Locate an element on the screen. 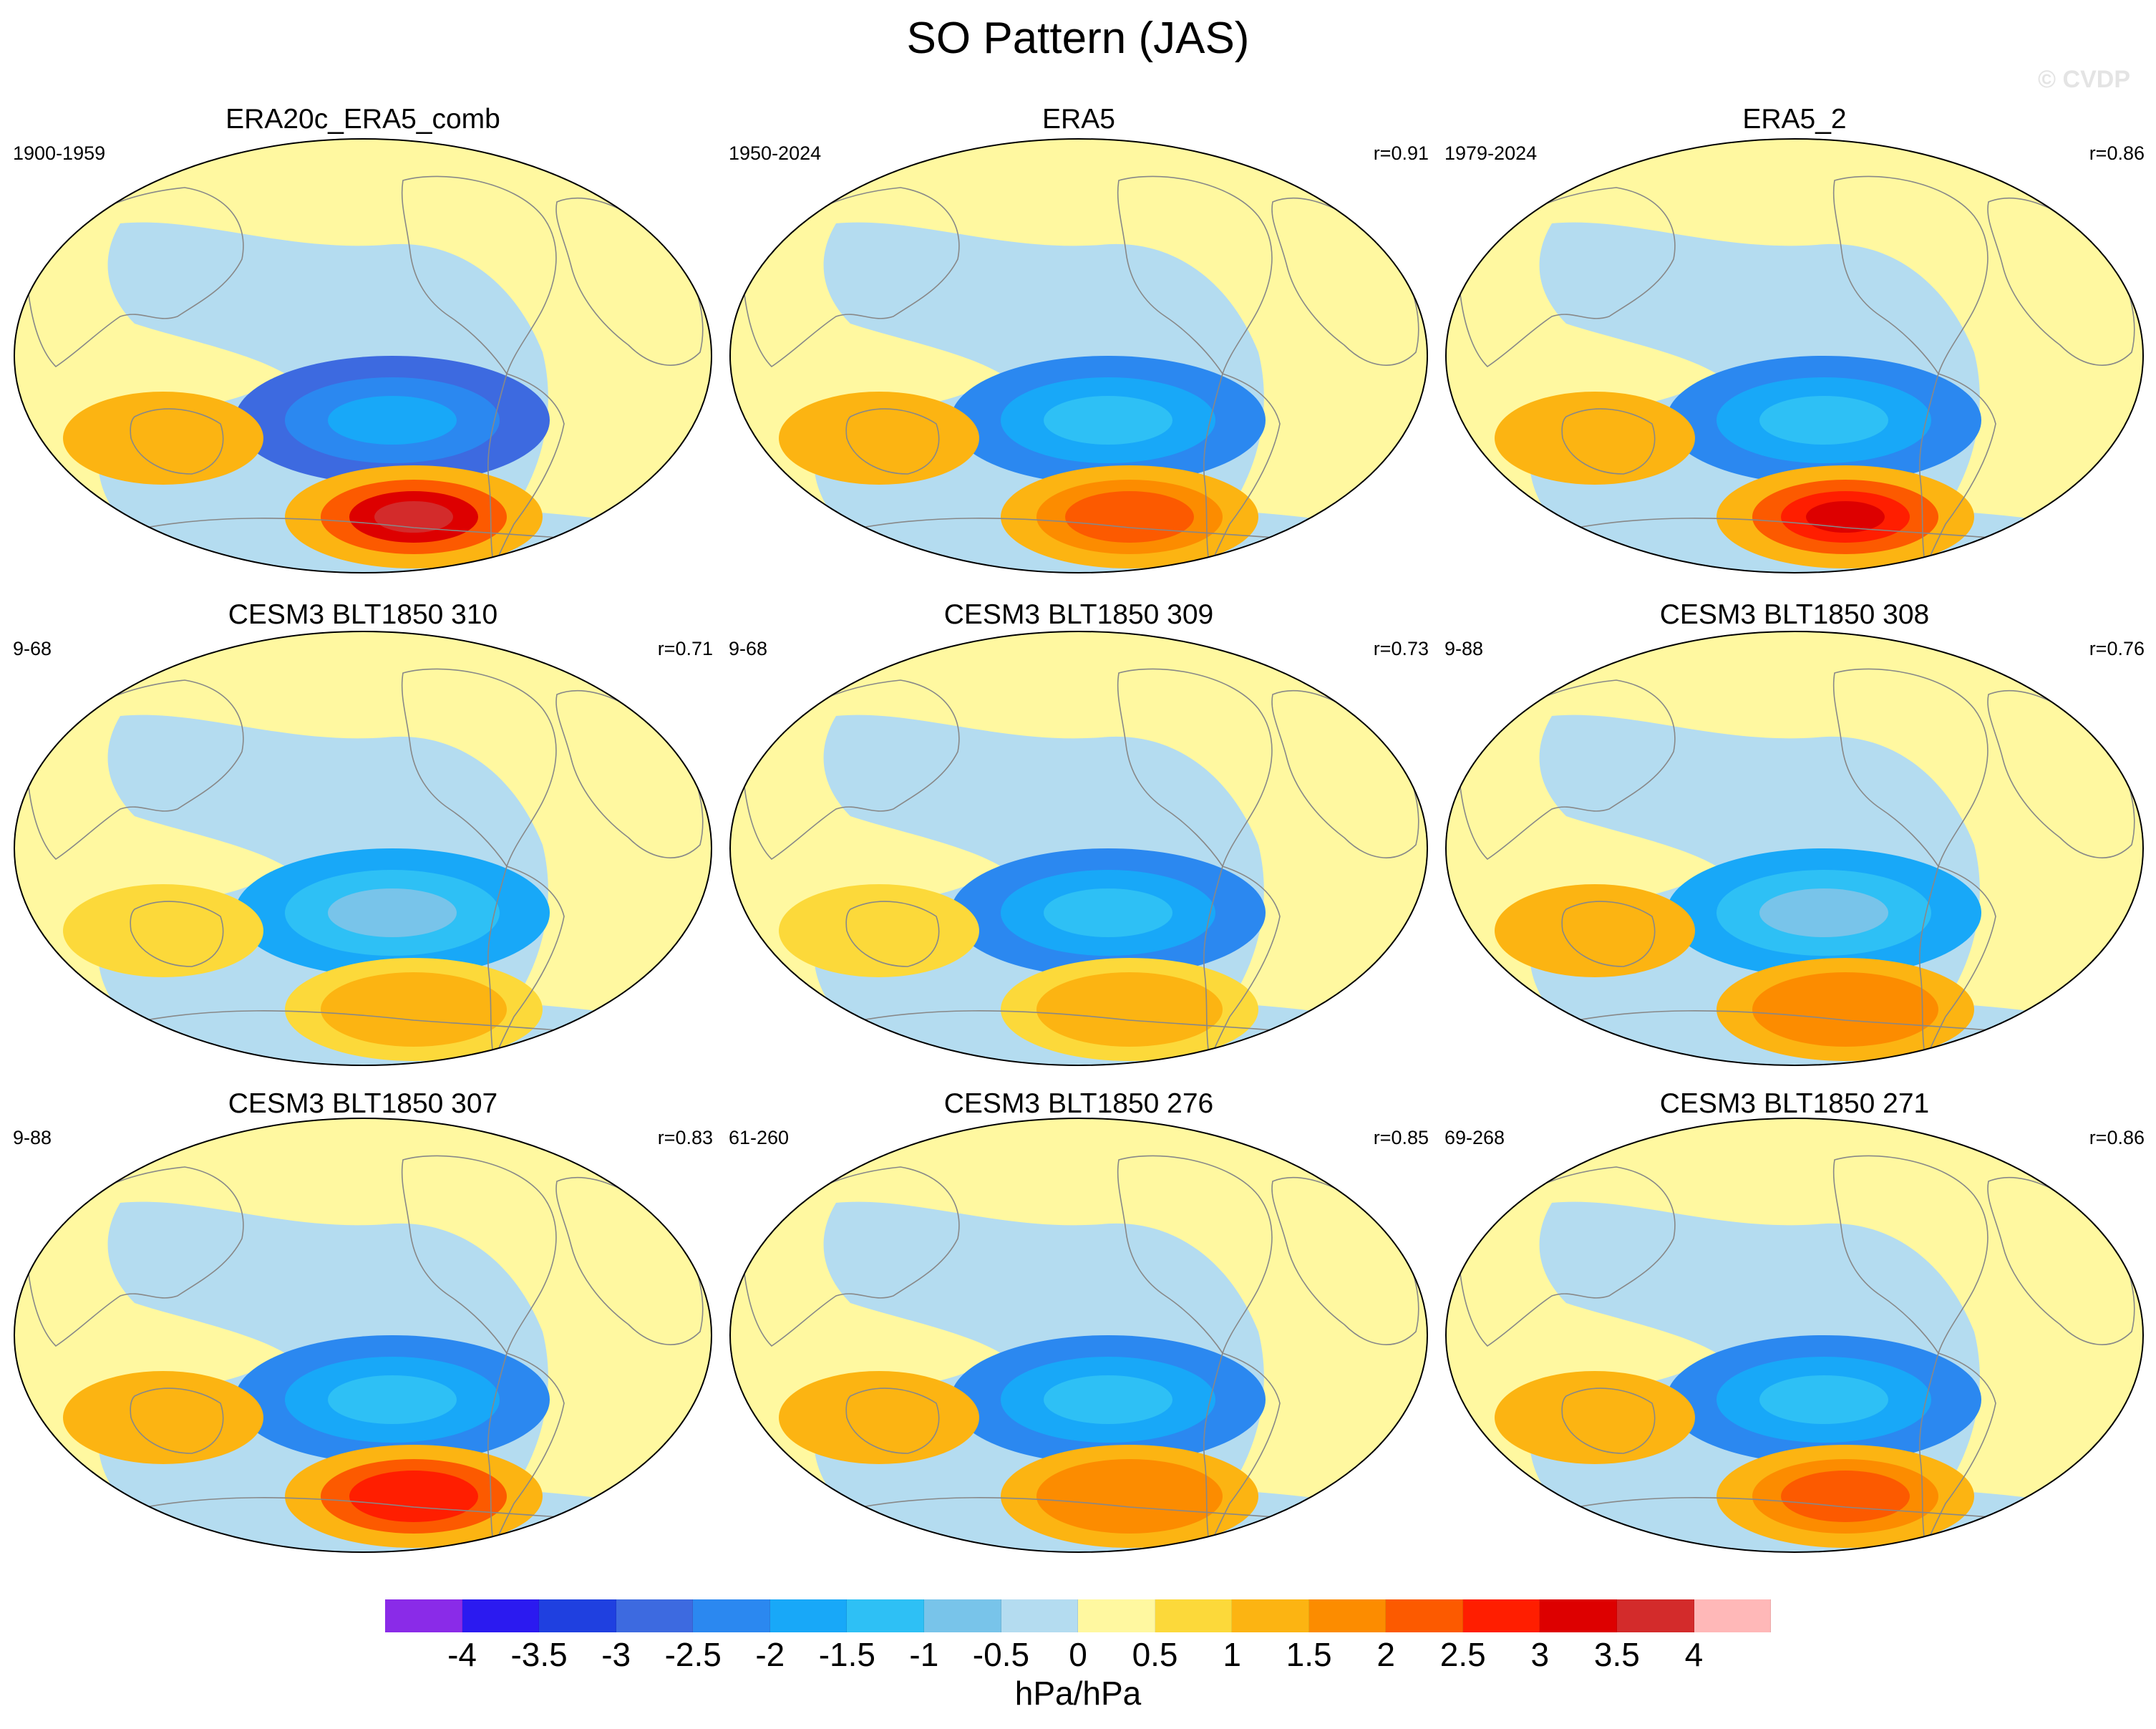 The image size is (2156, 1729). panel-years: 9-68 is located at coordinates (33, 648).